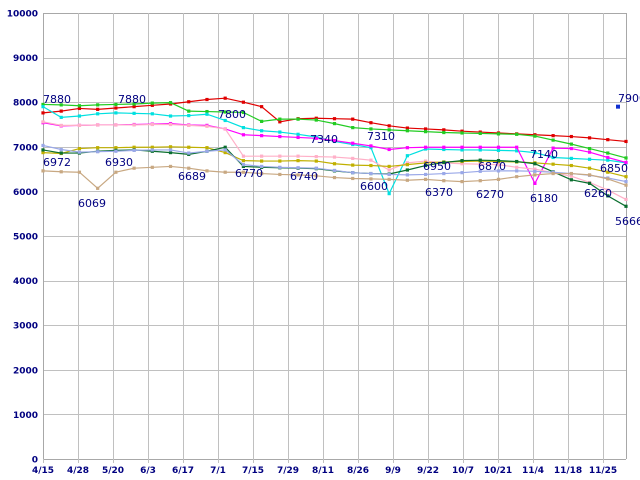  Describe the element at coordinates (374, 186) in the screenshot. I see `point-value-label: 6600` at that location.